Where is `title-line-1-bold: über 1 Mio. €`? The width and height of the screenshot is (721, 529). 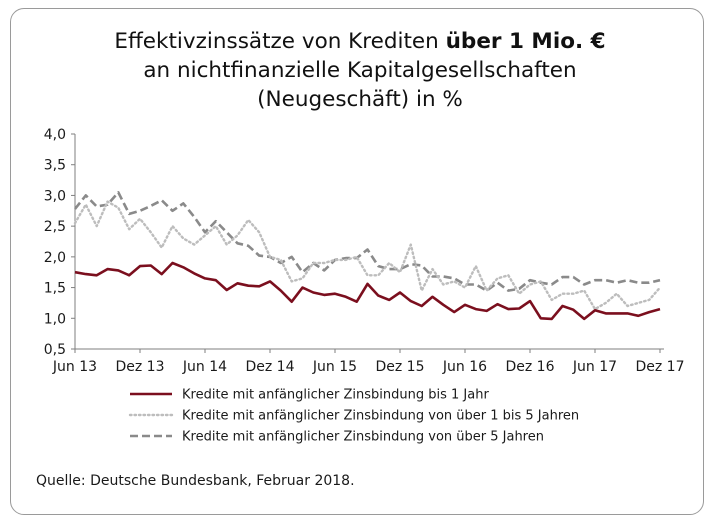 title-line-1-bold: über 1 Mio. € is located at coordinates (525, 41).